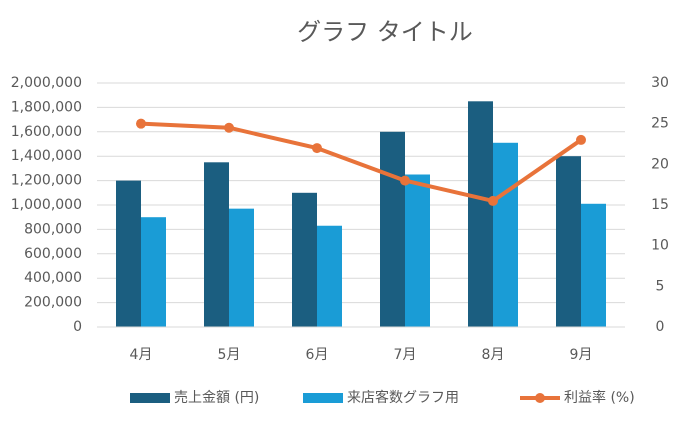  Describe the element at coordinates (660, 83) in the screenshot. I see `y2-tick-label: 30` at that location.